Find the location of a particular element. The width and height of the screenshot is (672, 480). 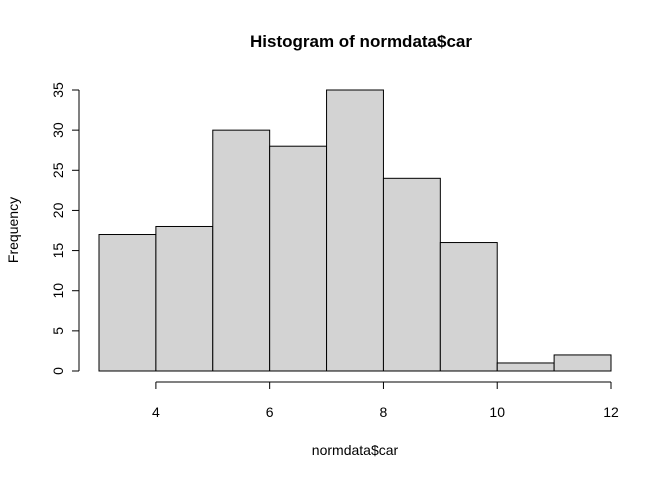

y-tick-label: 5 is located at coordinates (58, 331).